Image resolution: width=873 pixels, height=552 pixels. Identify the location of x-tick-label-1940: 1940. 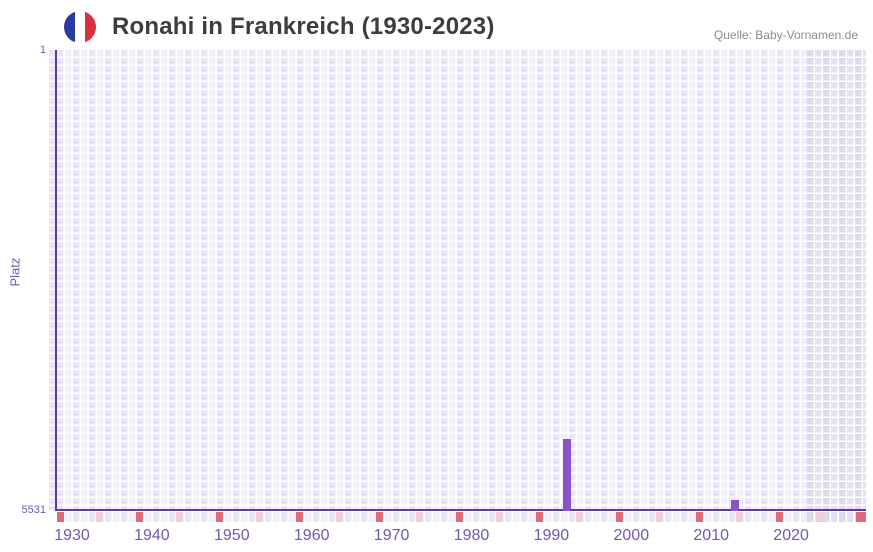
(152, 535).